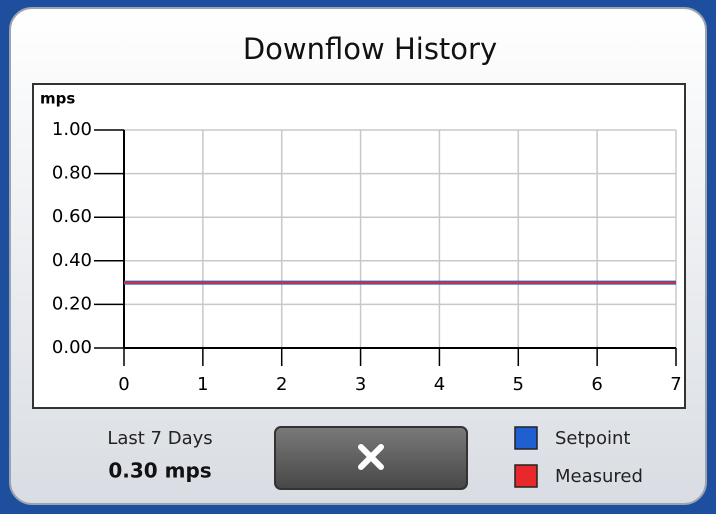  I want to click on y-tick-label: 0.40, so click(72, 260).